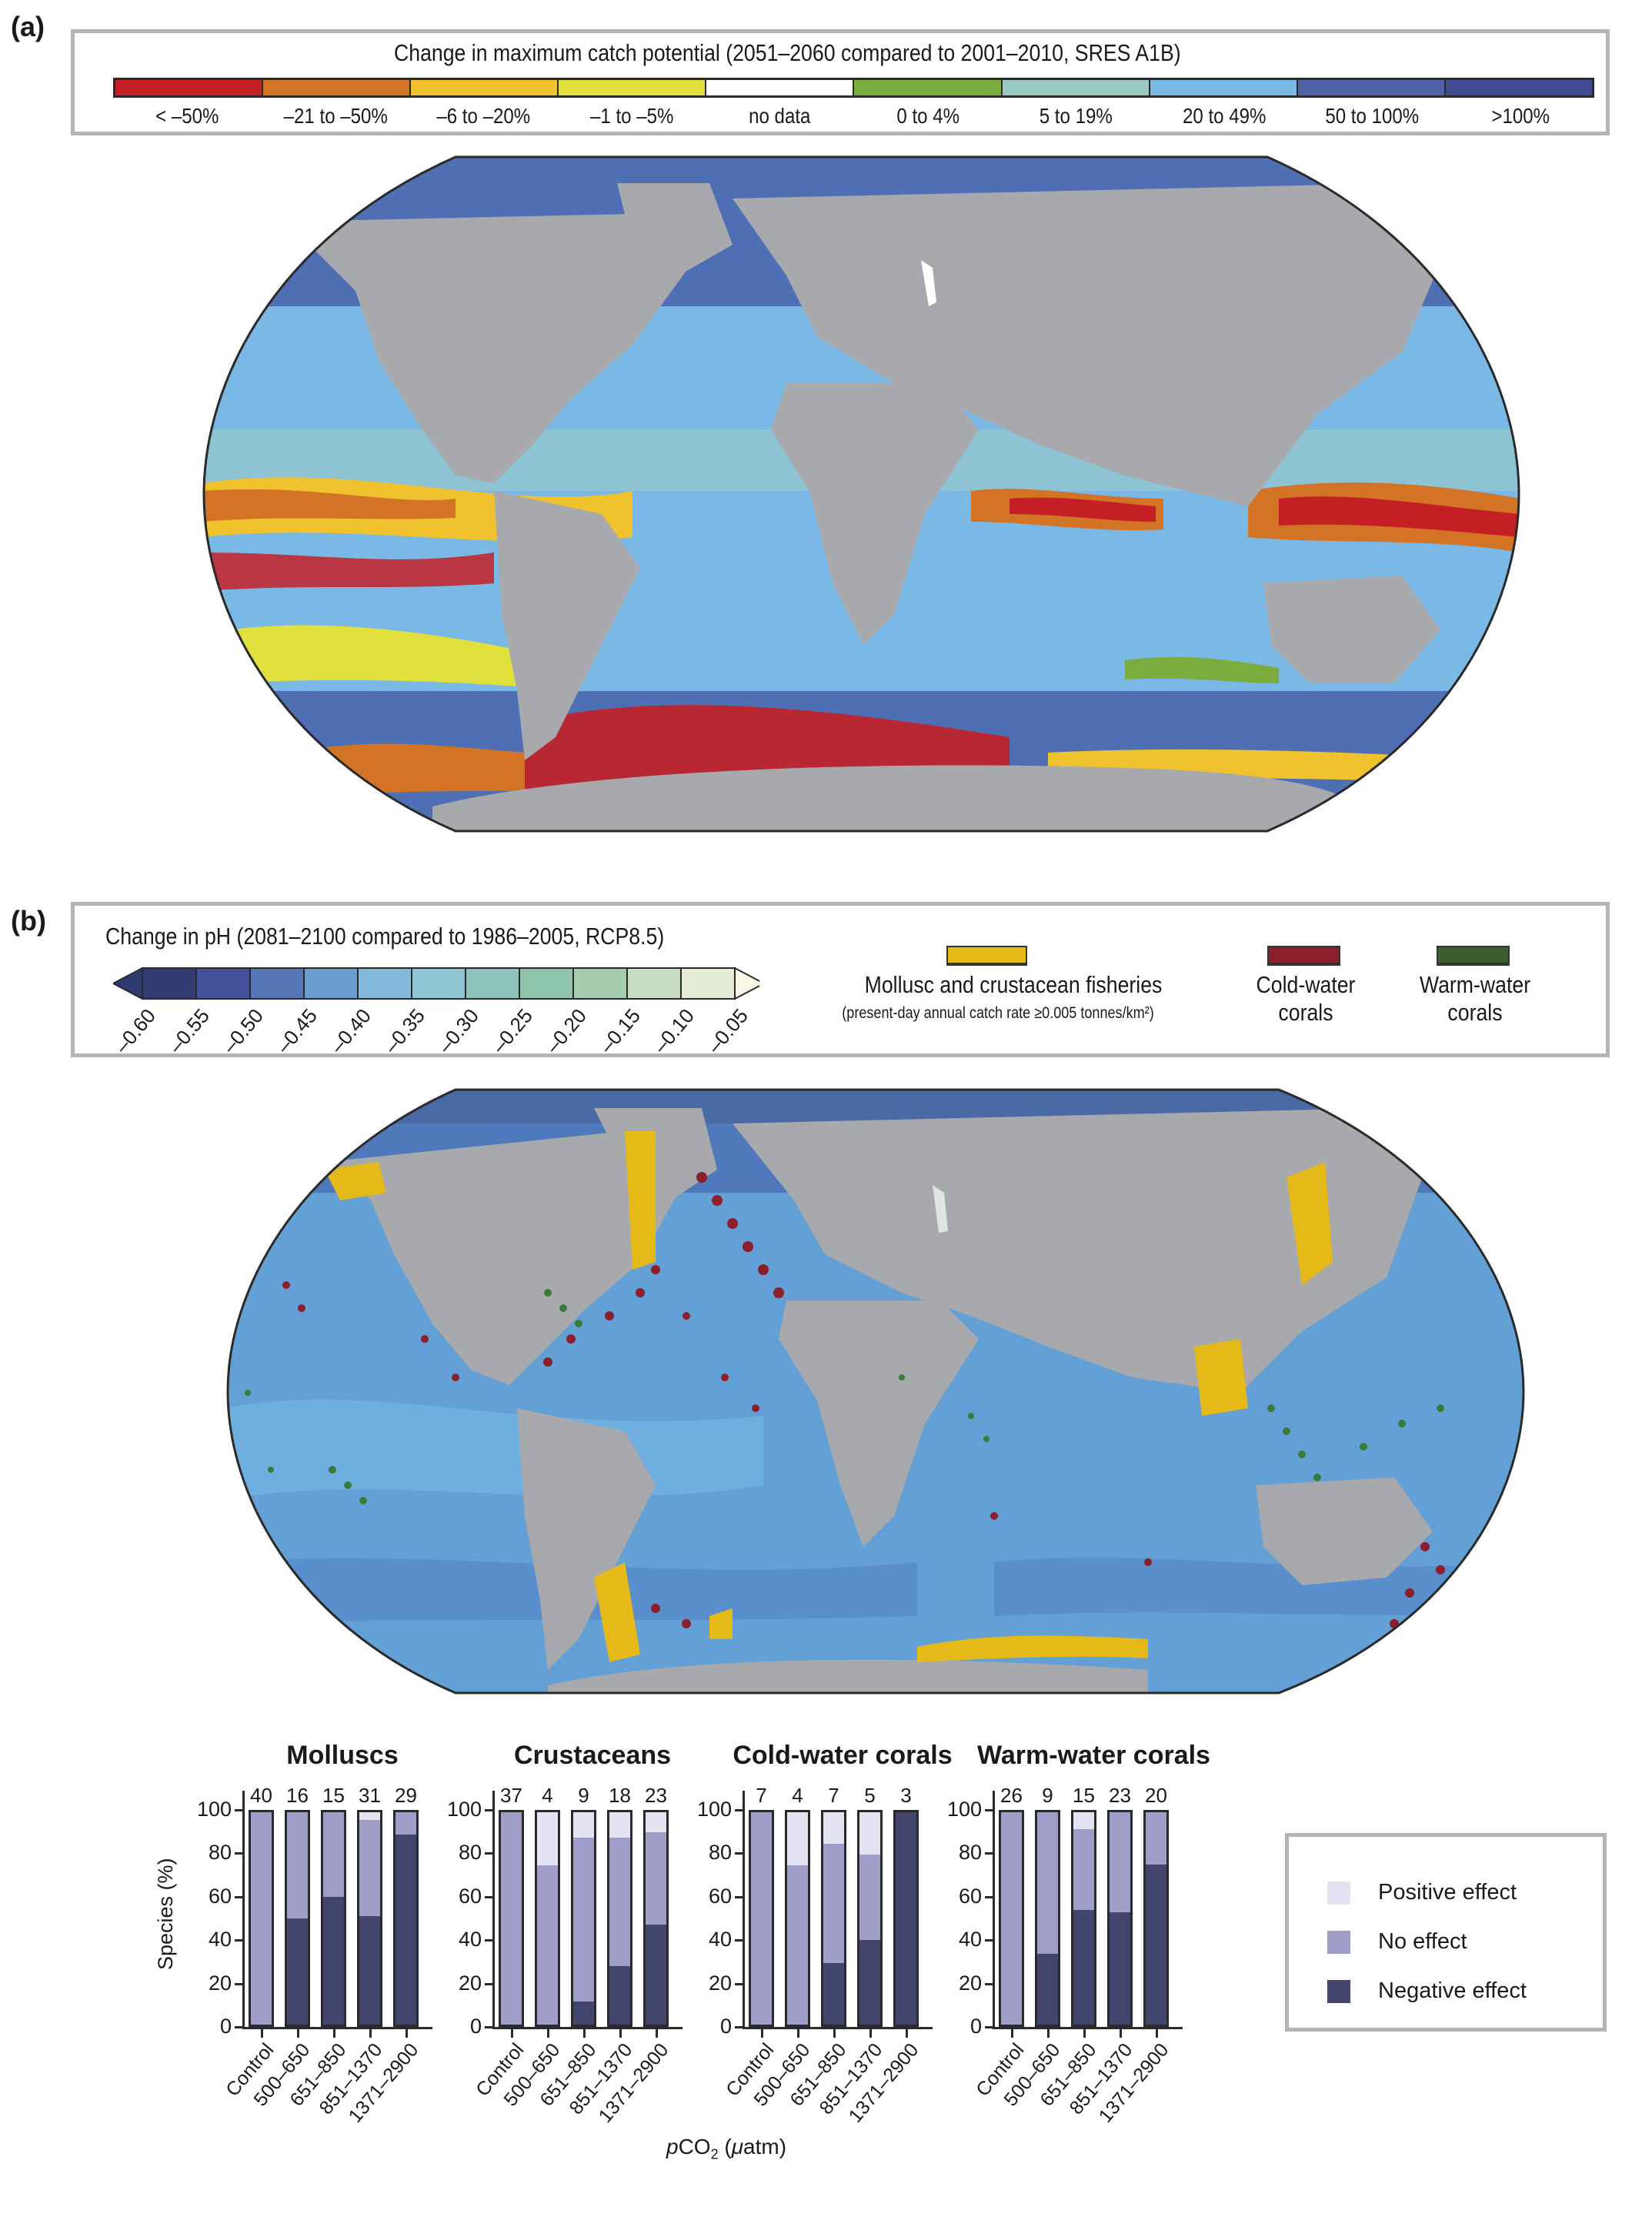 Image resolution: width=1652 pixels, height=2217 pixels. Describe the element at coordinates (1013, 984) in the screenshot. I see `fisheries-label: Mollusc and crustacean fisheries` at that location.